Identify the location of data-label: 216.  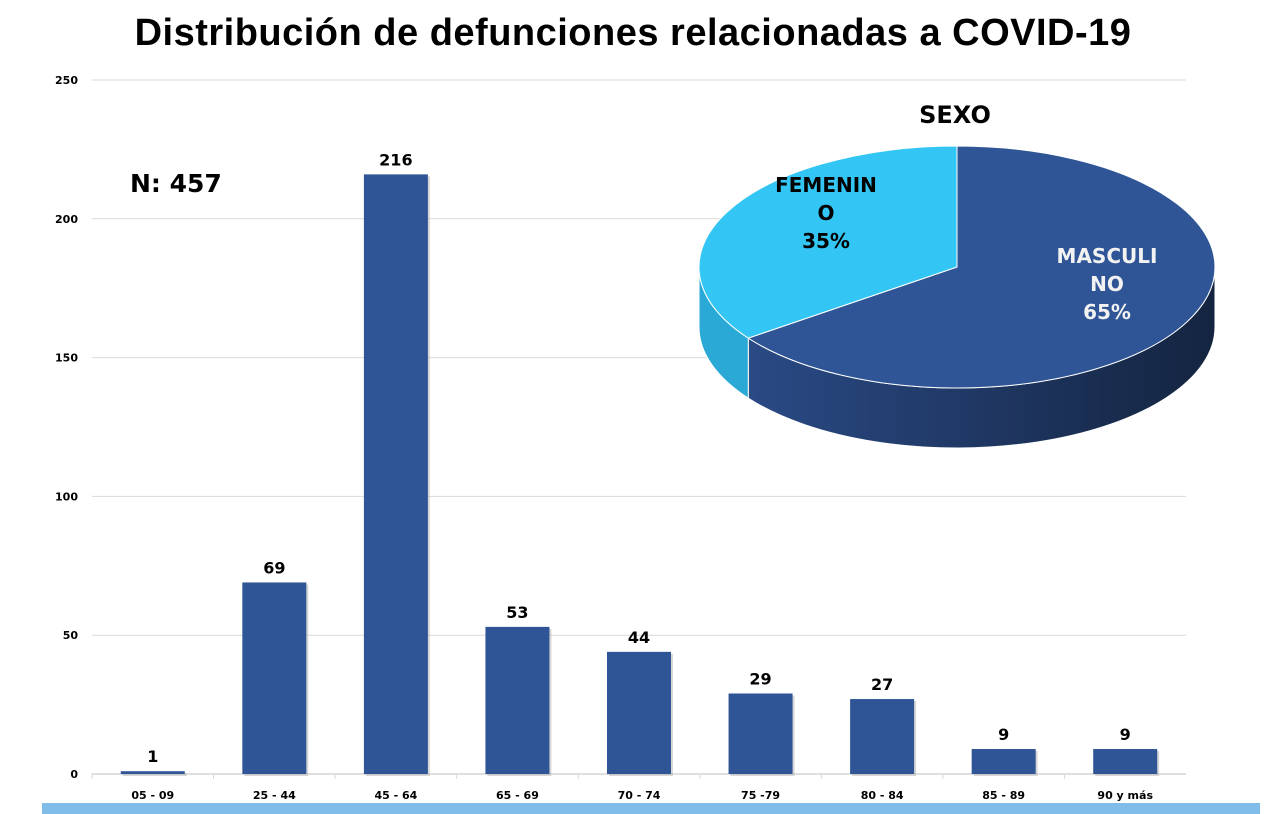
(395, 159).